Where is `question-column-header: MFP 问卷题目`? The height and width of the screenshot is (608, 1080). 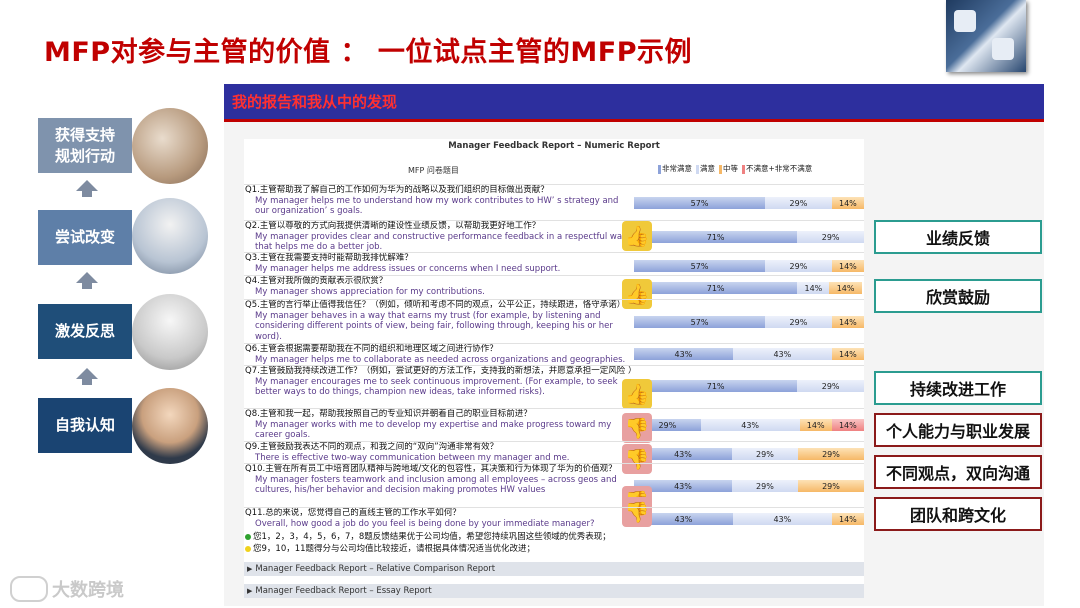
question-column-header: MFP 问卷题目 is located at coordinates (433, 170).